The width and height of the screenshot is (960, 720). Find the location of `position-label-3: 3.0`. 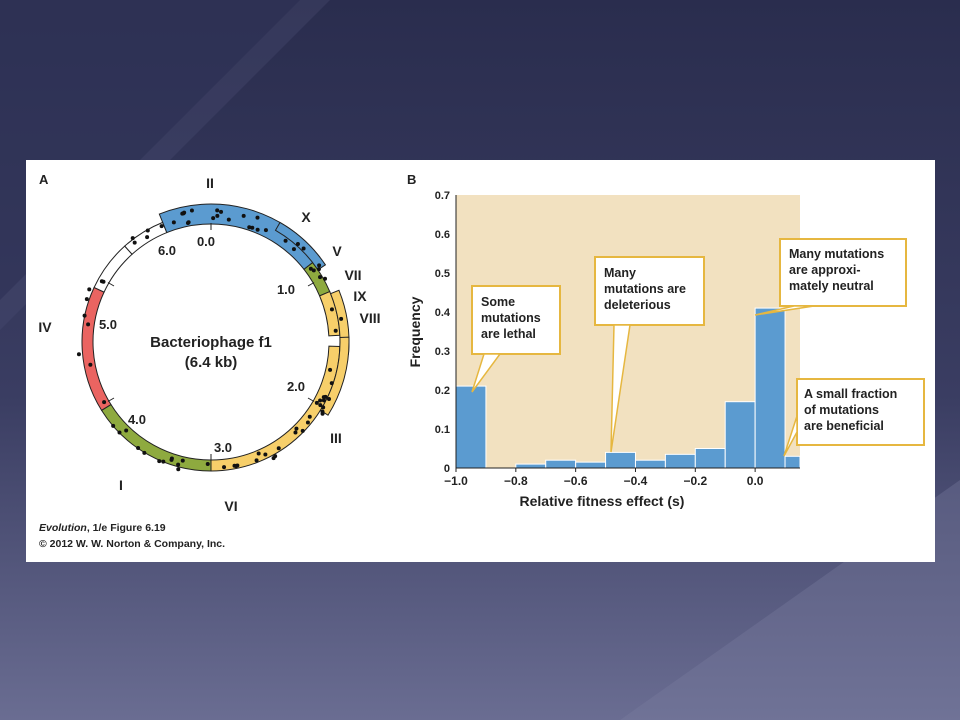

position-label-3: 3.0 is located at coordinates (223, 447).